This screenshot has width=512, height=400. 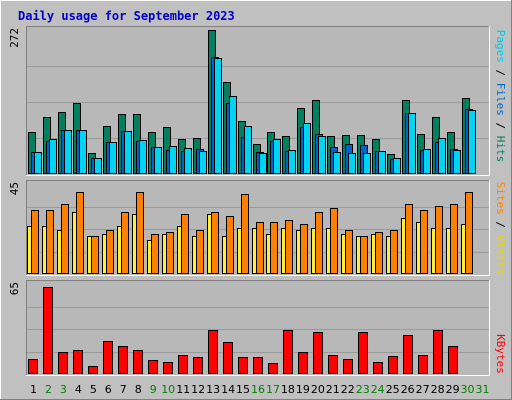 What do you see at coordinates (500, 46) in the screenshot?
I see `legend-pages-files-hits-part: Pages` at bounding box center [500, 46].